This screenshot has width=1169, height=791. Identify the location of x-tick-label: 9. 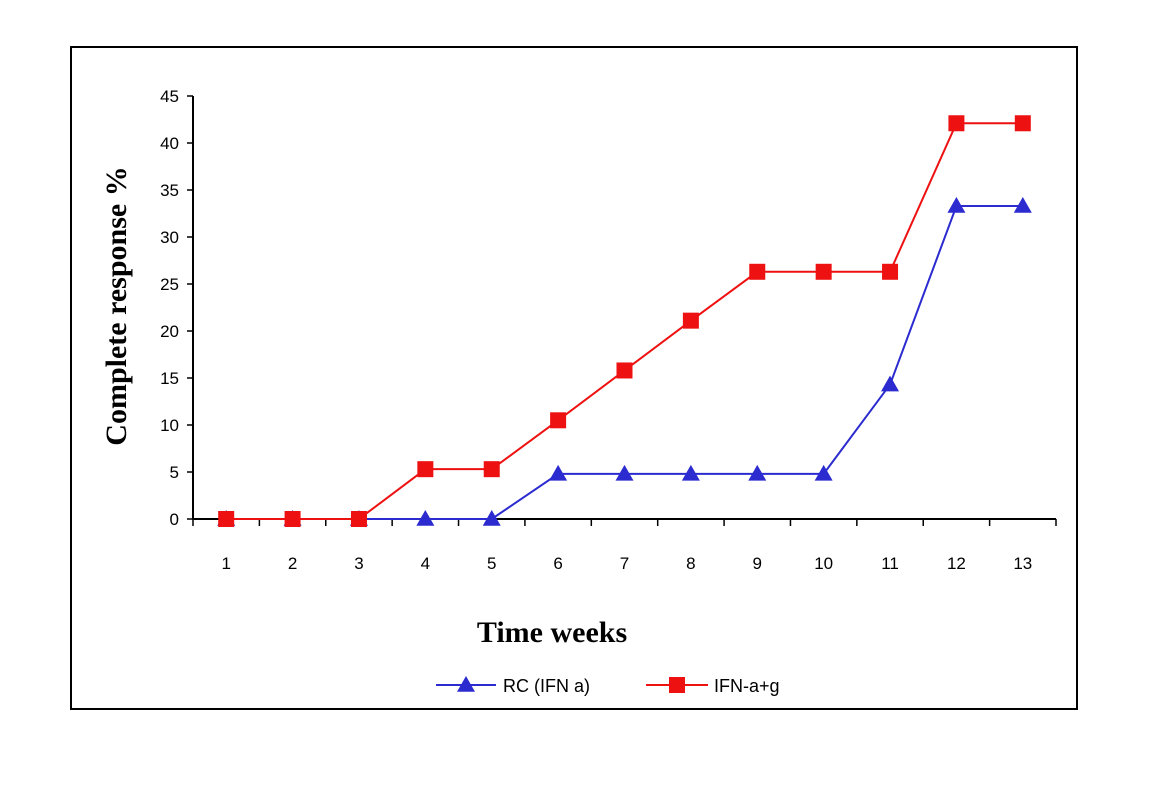
(757, 563).